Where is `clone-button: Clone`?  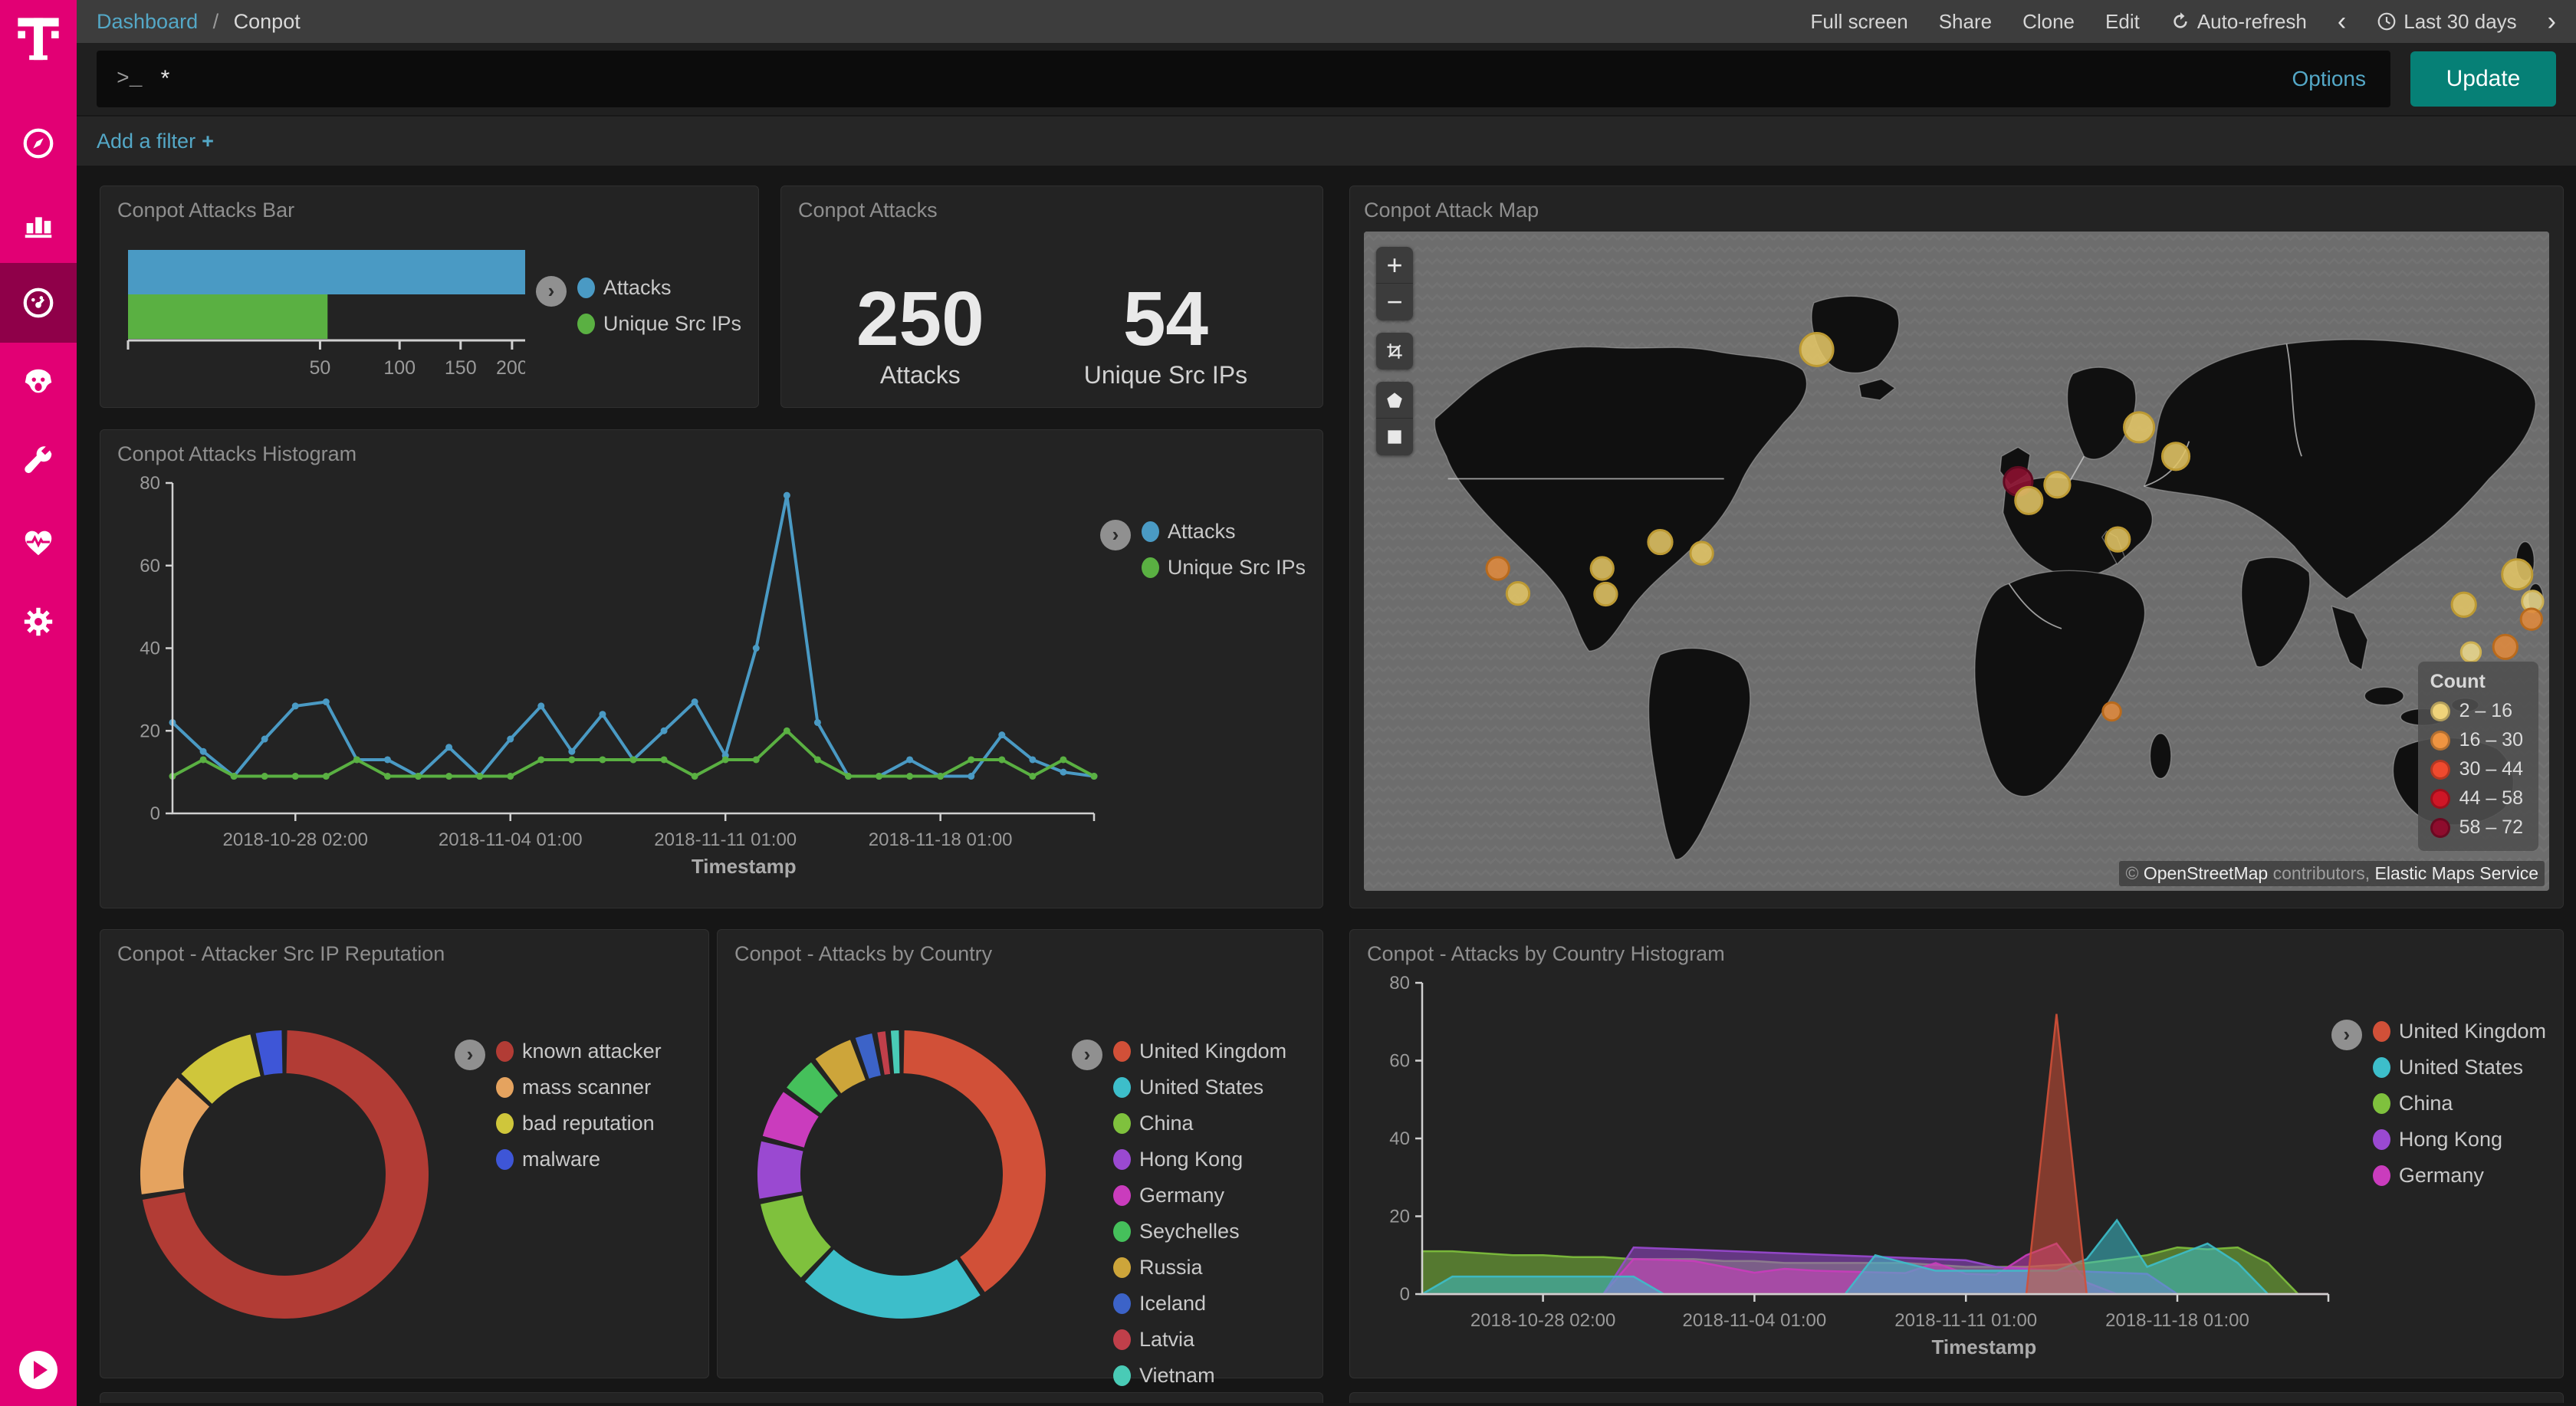
clone-button: Clone is located at coordinates (2048, 21).